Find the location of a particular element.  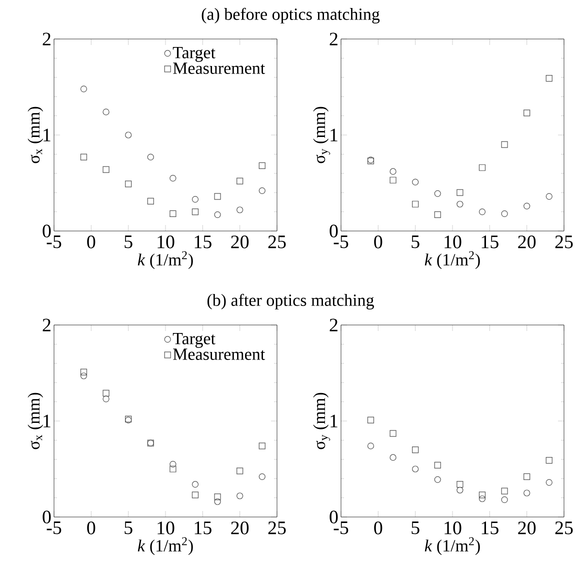

chart-title: (b) after optics matching is located at coordinates (290, 302).